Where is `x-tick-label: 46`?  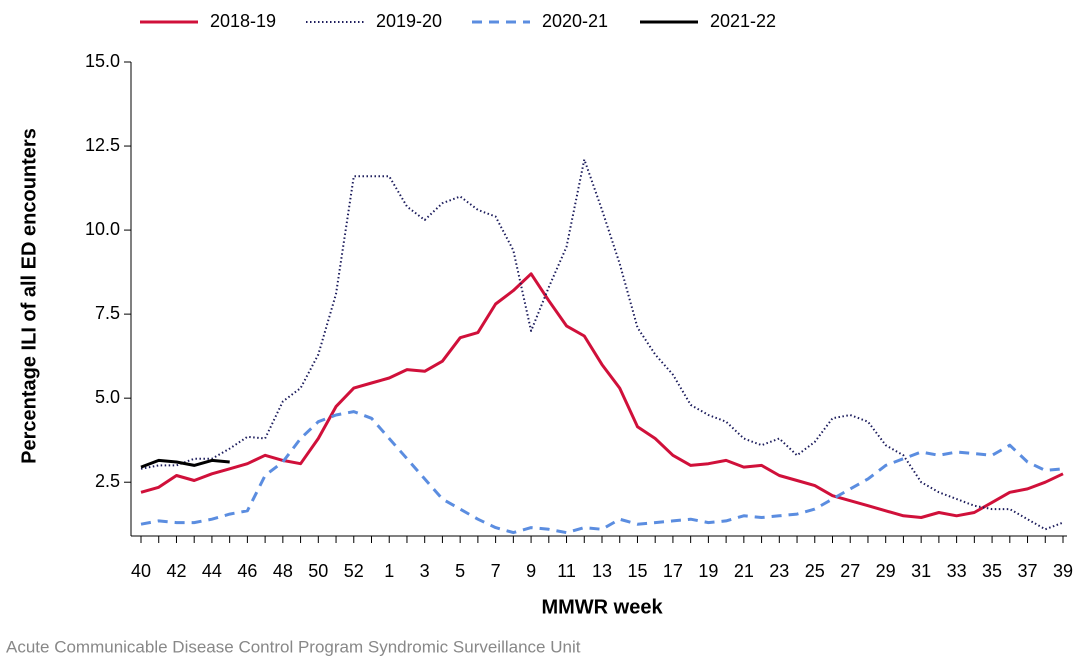
x-tick-label: 46 is located at coordinates (247, 571).